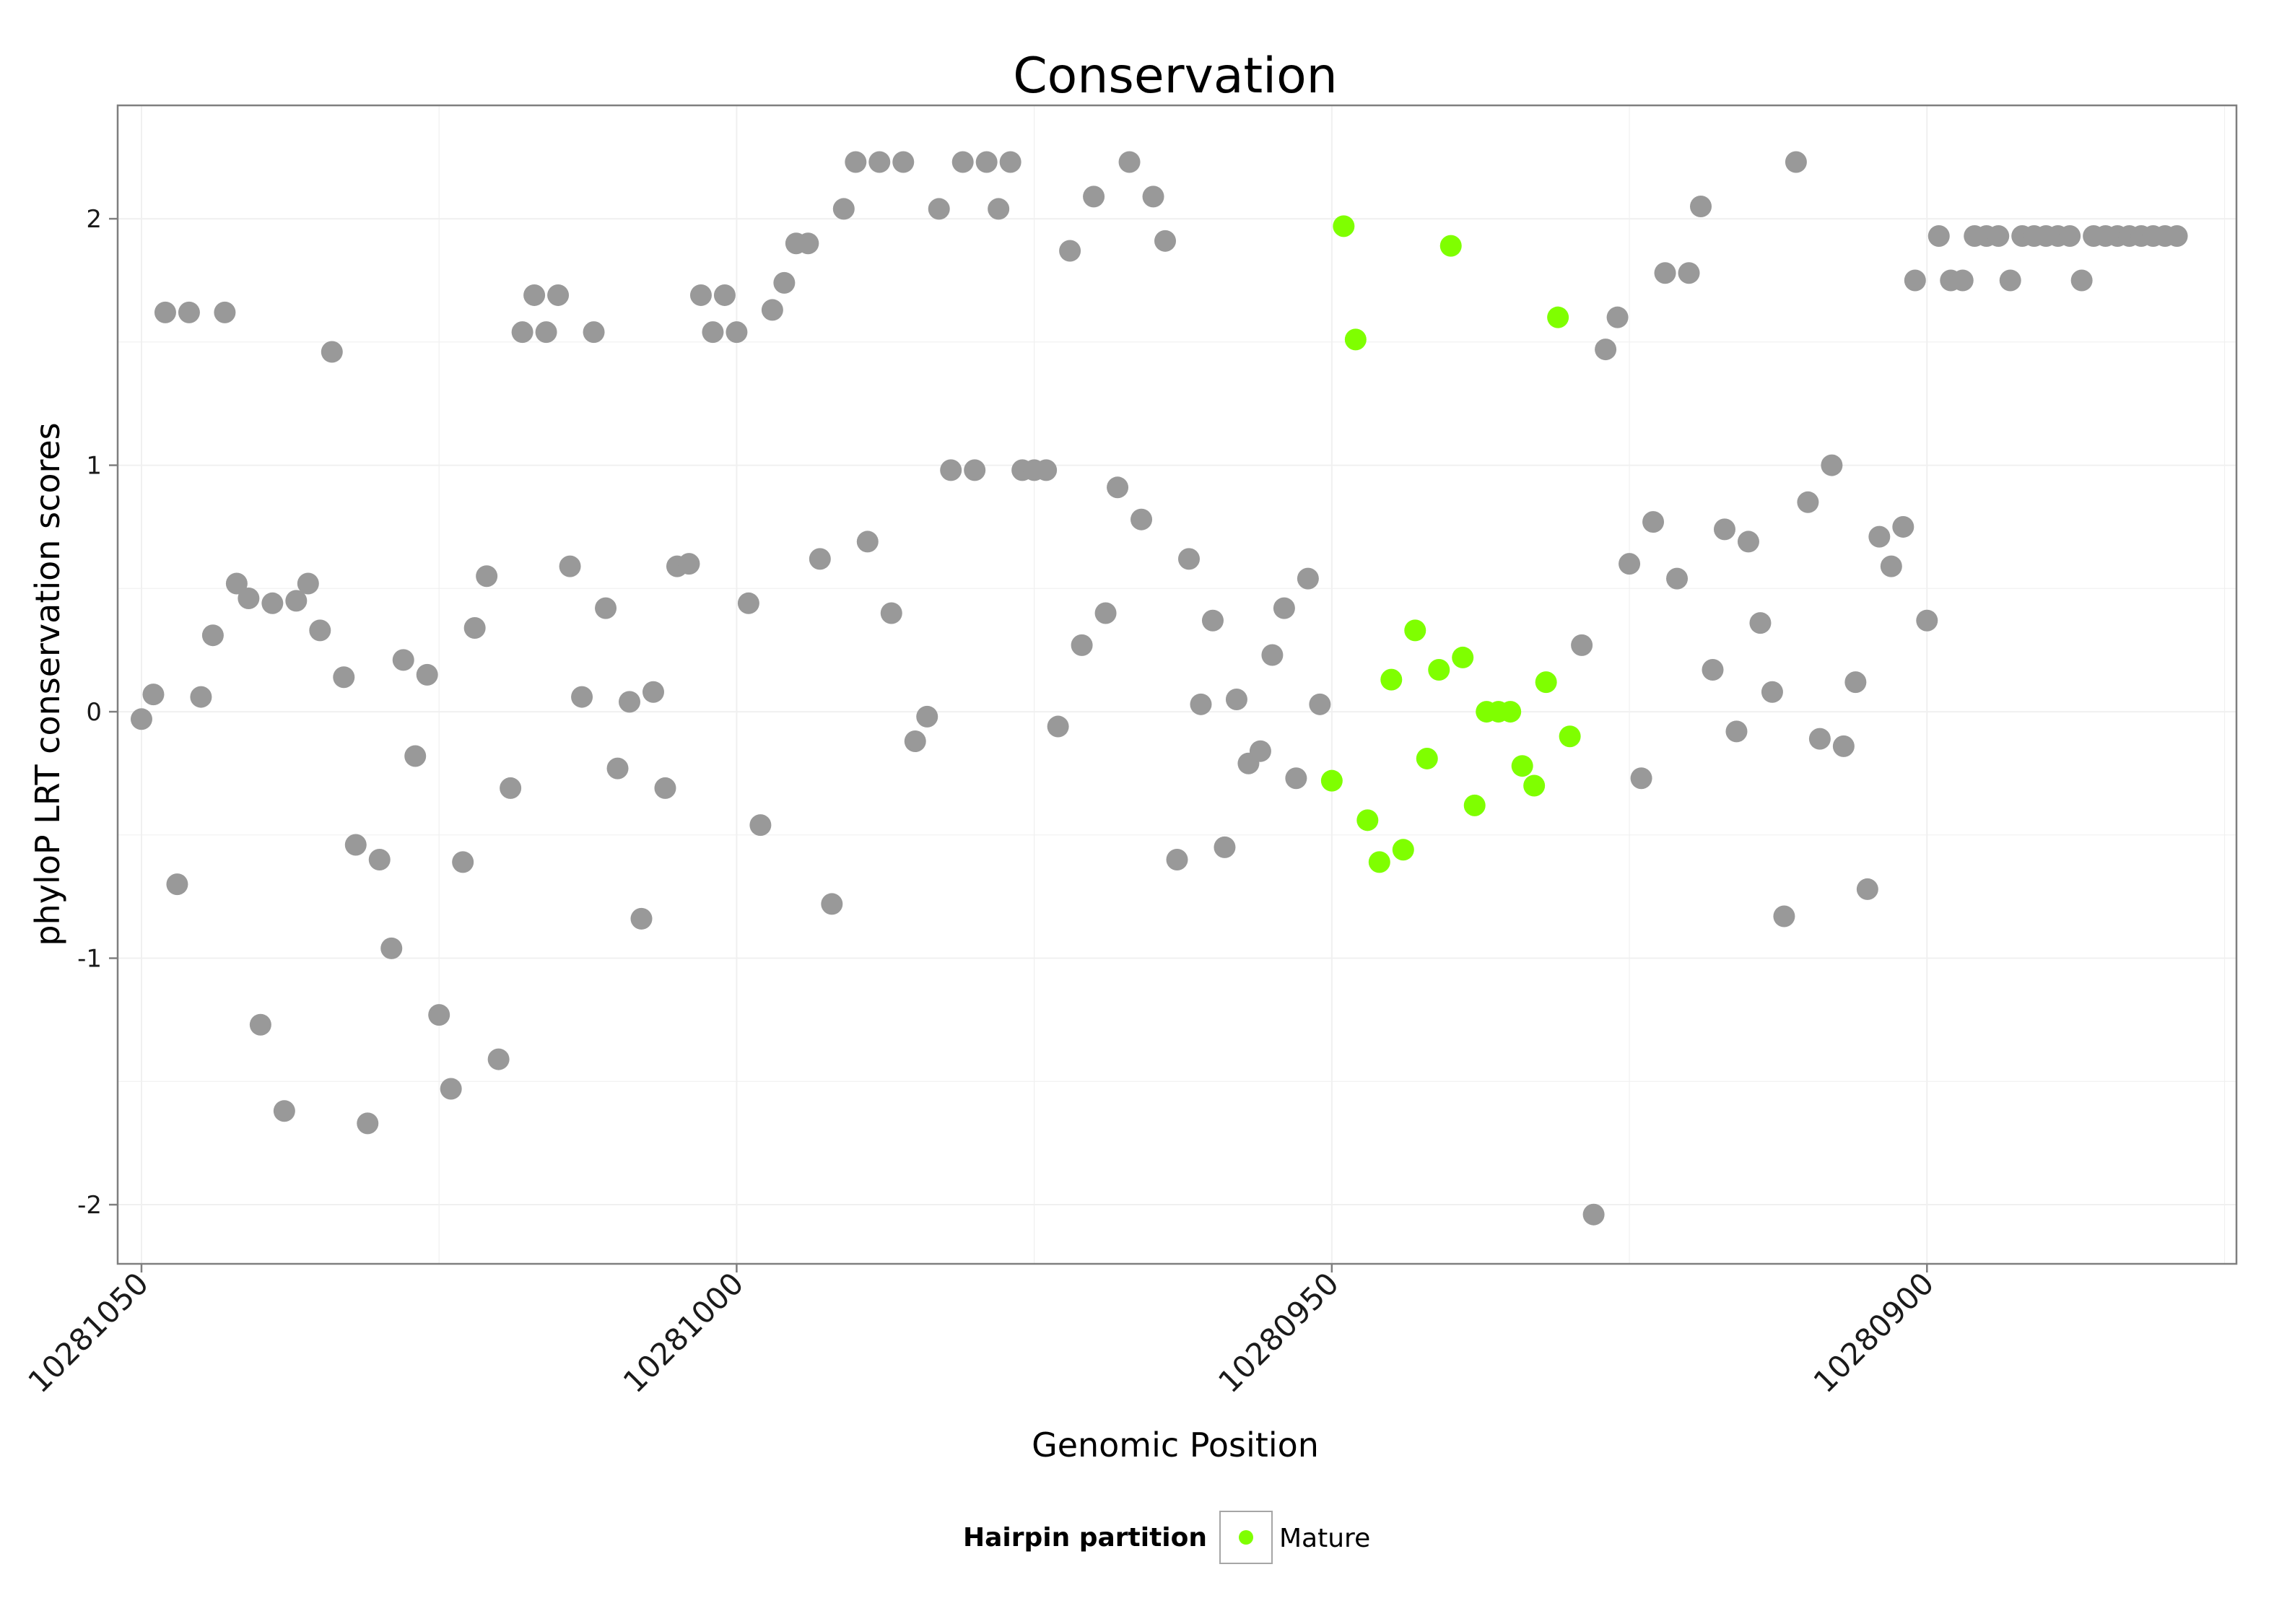  Describe the element at coordinates (90, 1205) in the screenshot. I see `y-tick-label: -2` at that location.